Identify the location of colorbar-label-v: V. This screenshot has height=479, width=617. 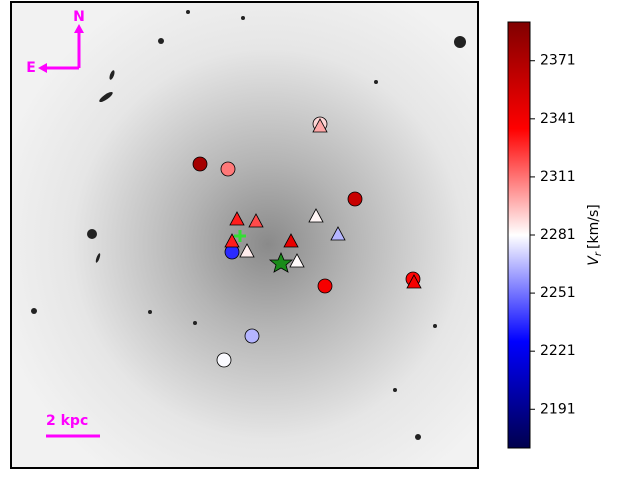
(594, 260).